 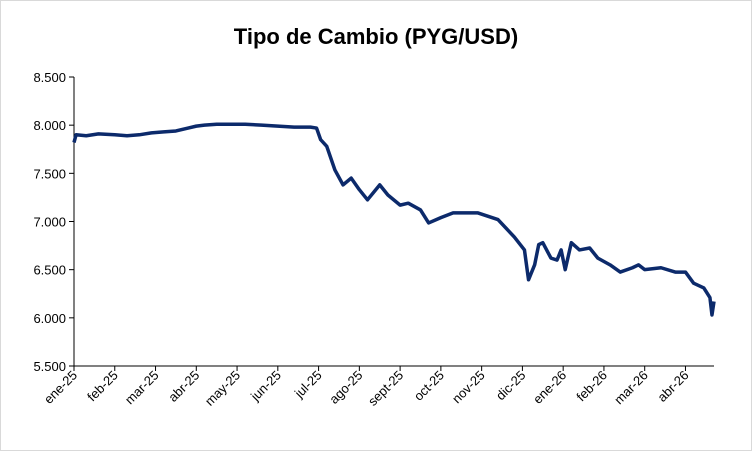 What do you see at coordinates (49, 173) in the screenshot?
I see `y-tick-label: 7.500` at bounding box center [49, 173].